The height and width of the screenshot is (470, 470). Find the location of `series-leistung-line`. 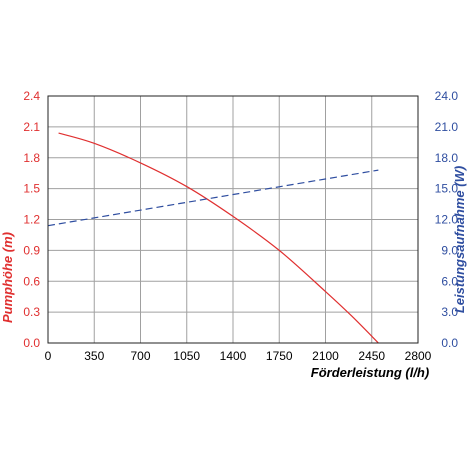

series-leistung-line is located at coordinates (213, 198).